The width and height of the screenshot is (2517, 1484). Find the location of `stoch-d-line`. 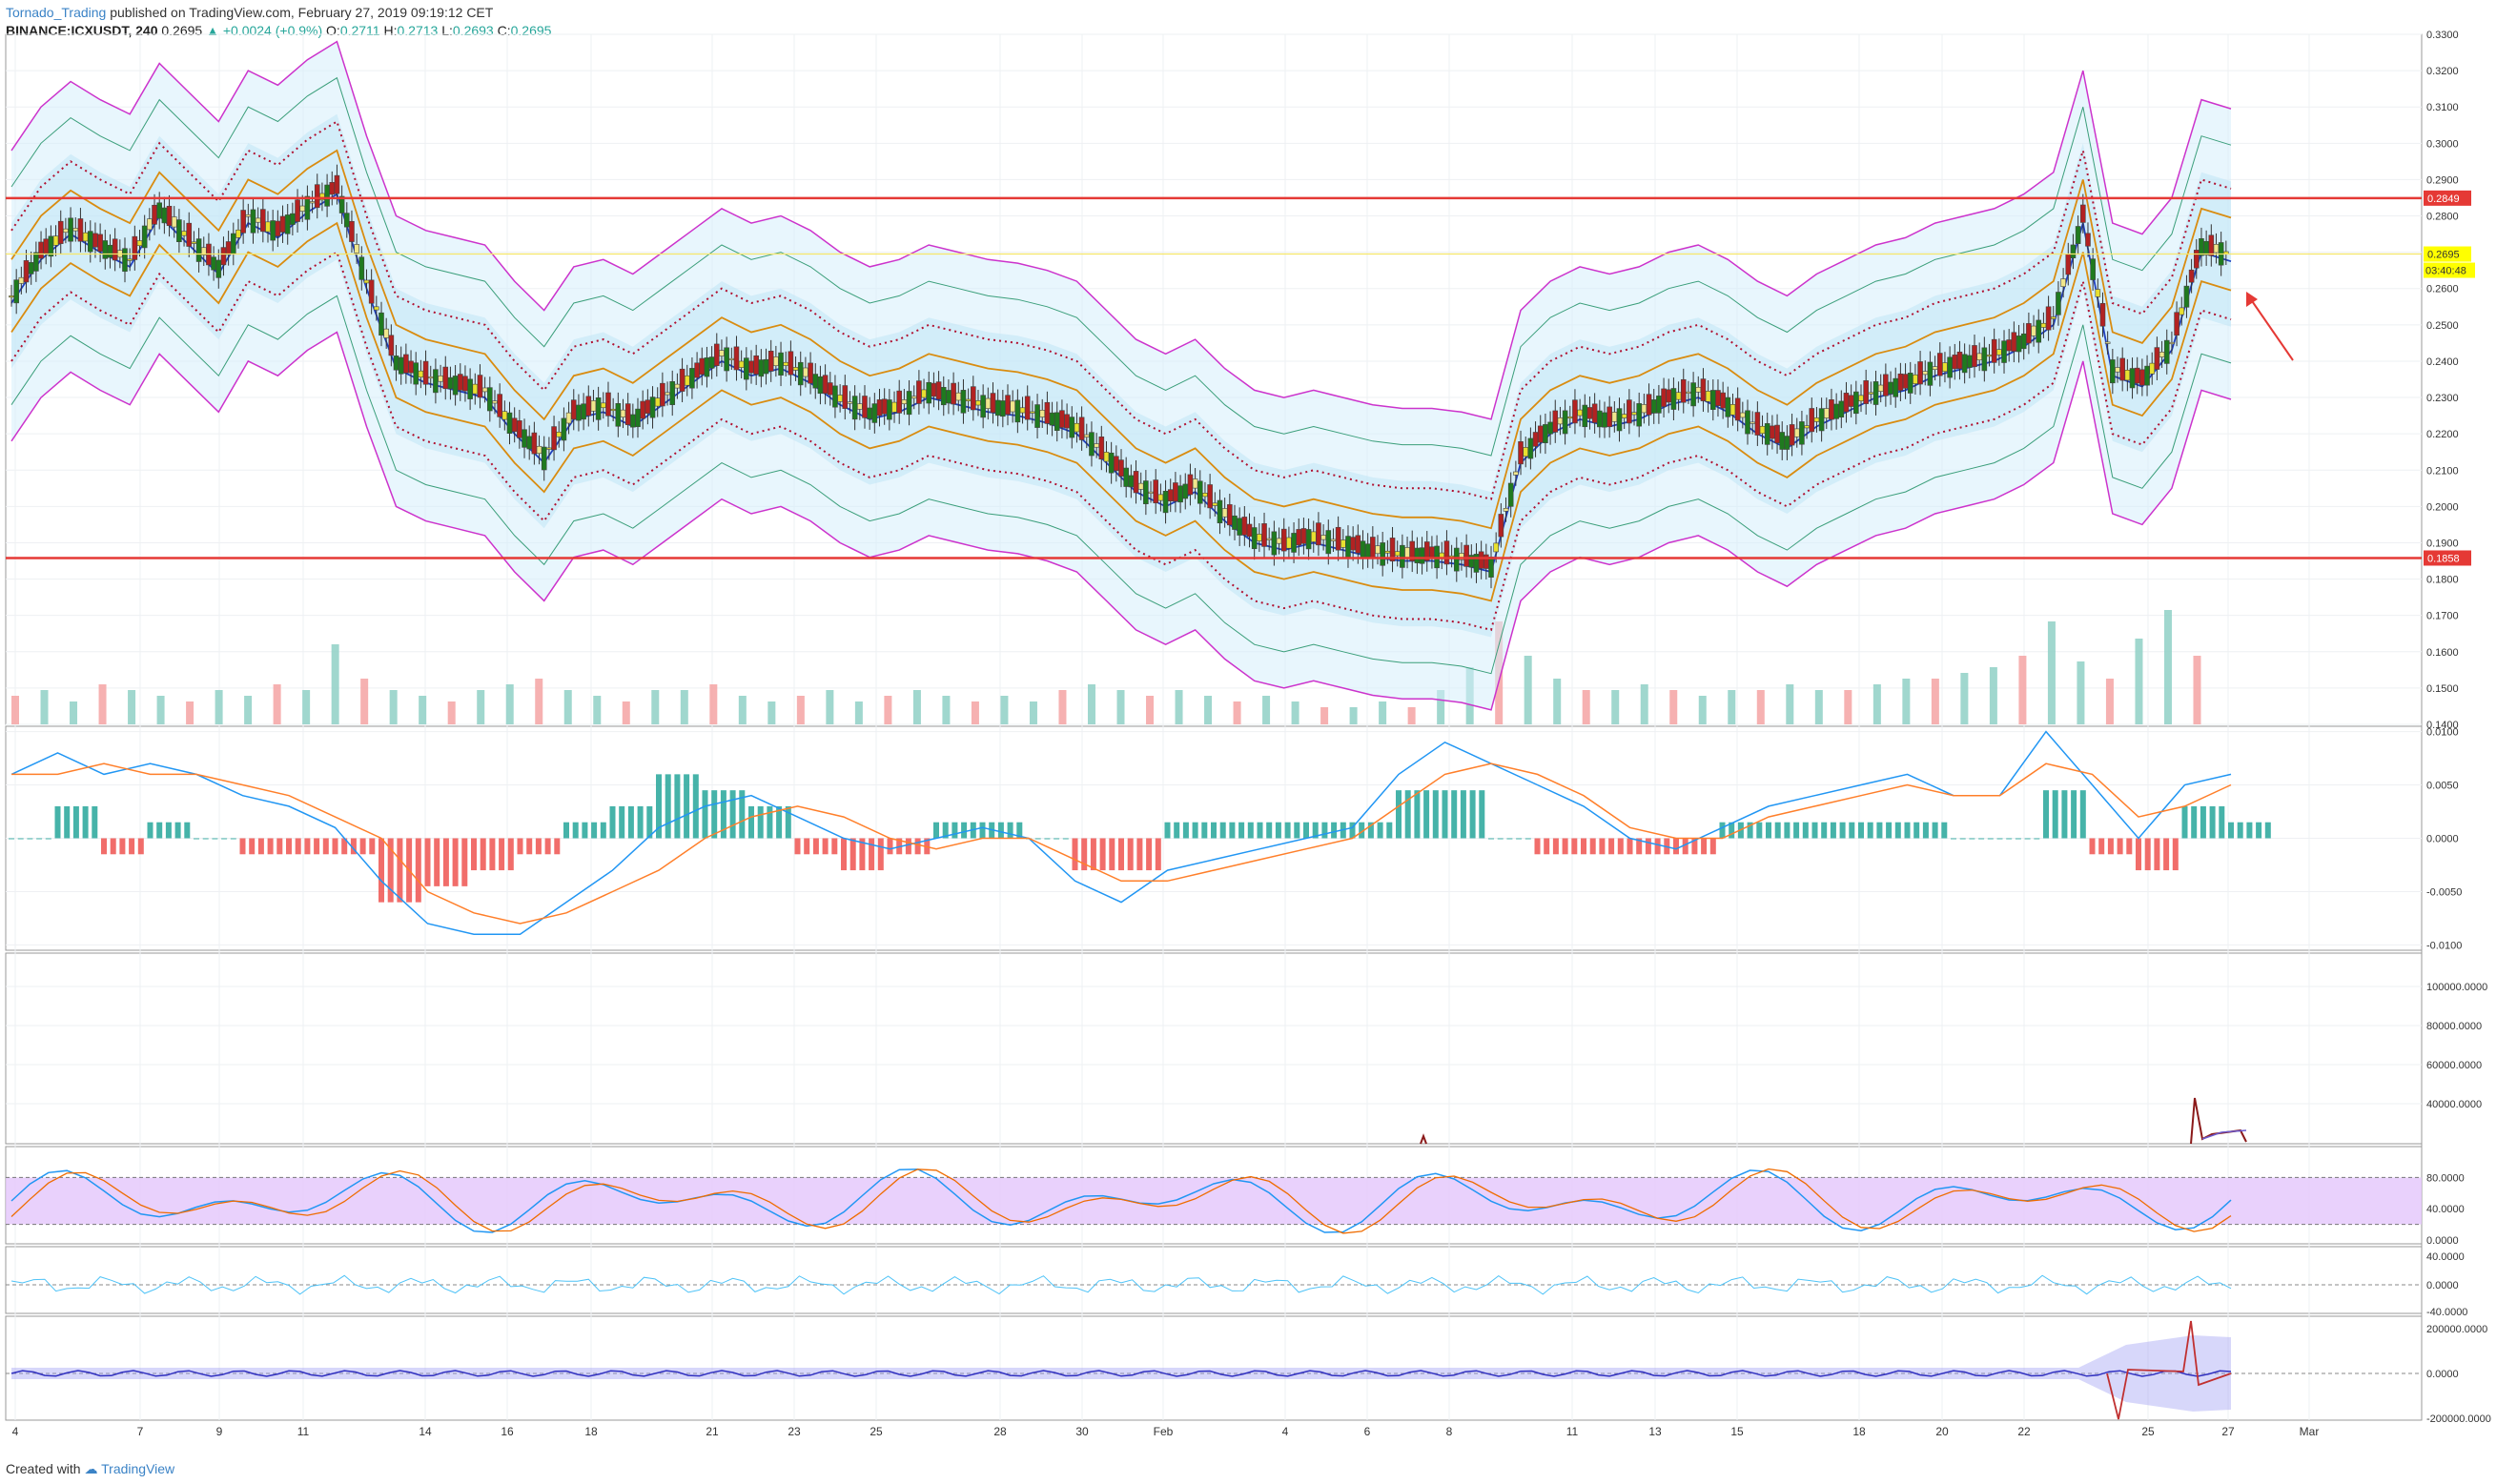

stoch-d-line is located at coordinates (1121, 1201).